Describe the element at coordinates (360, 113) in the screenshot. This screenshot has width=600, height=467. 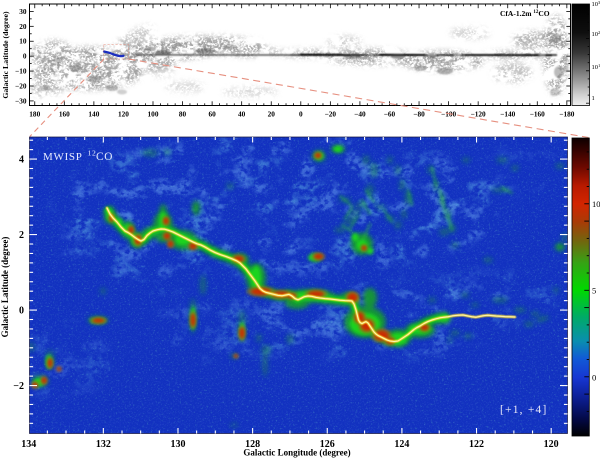
I see `svg-text: −40` at that location.